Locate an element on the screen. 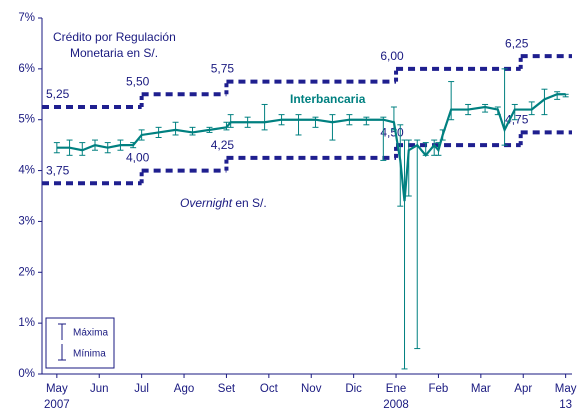 This screenshot has width=577, height=412. y-tick-label: 3% is located at coordinates (26, 221).